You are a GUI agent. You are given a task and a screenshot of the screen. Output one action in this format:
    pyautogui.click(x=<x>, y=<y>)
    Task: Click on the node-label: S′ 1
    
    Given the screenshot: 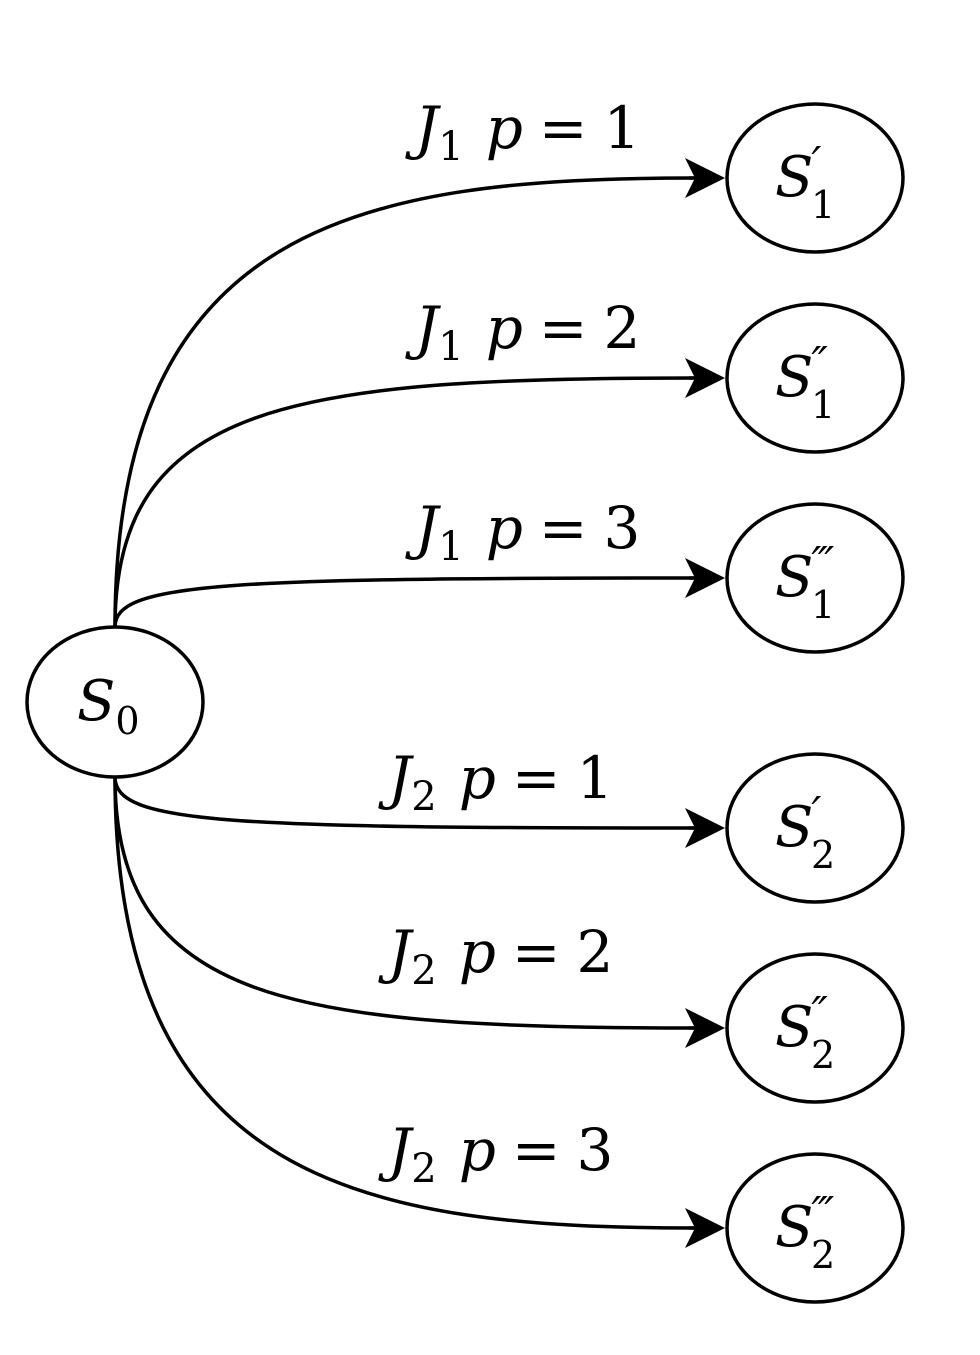 What is the action you would take?
    pyautogui.click(x=805, y=182)
    